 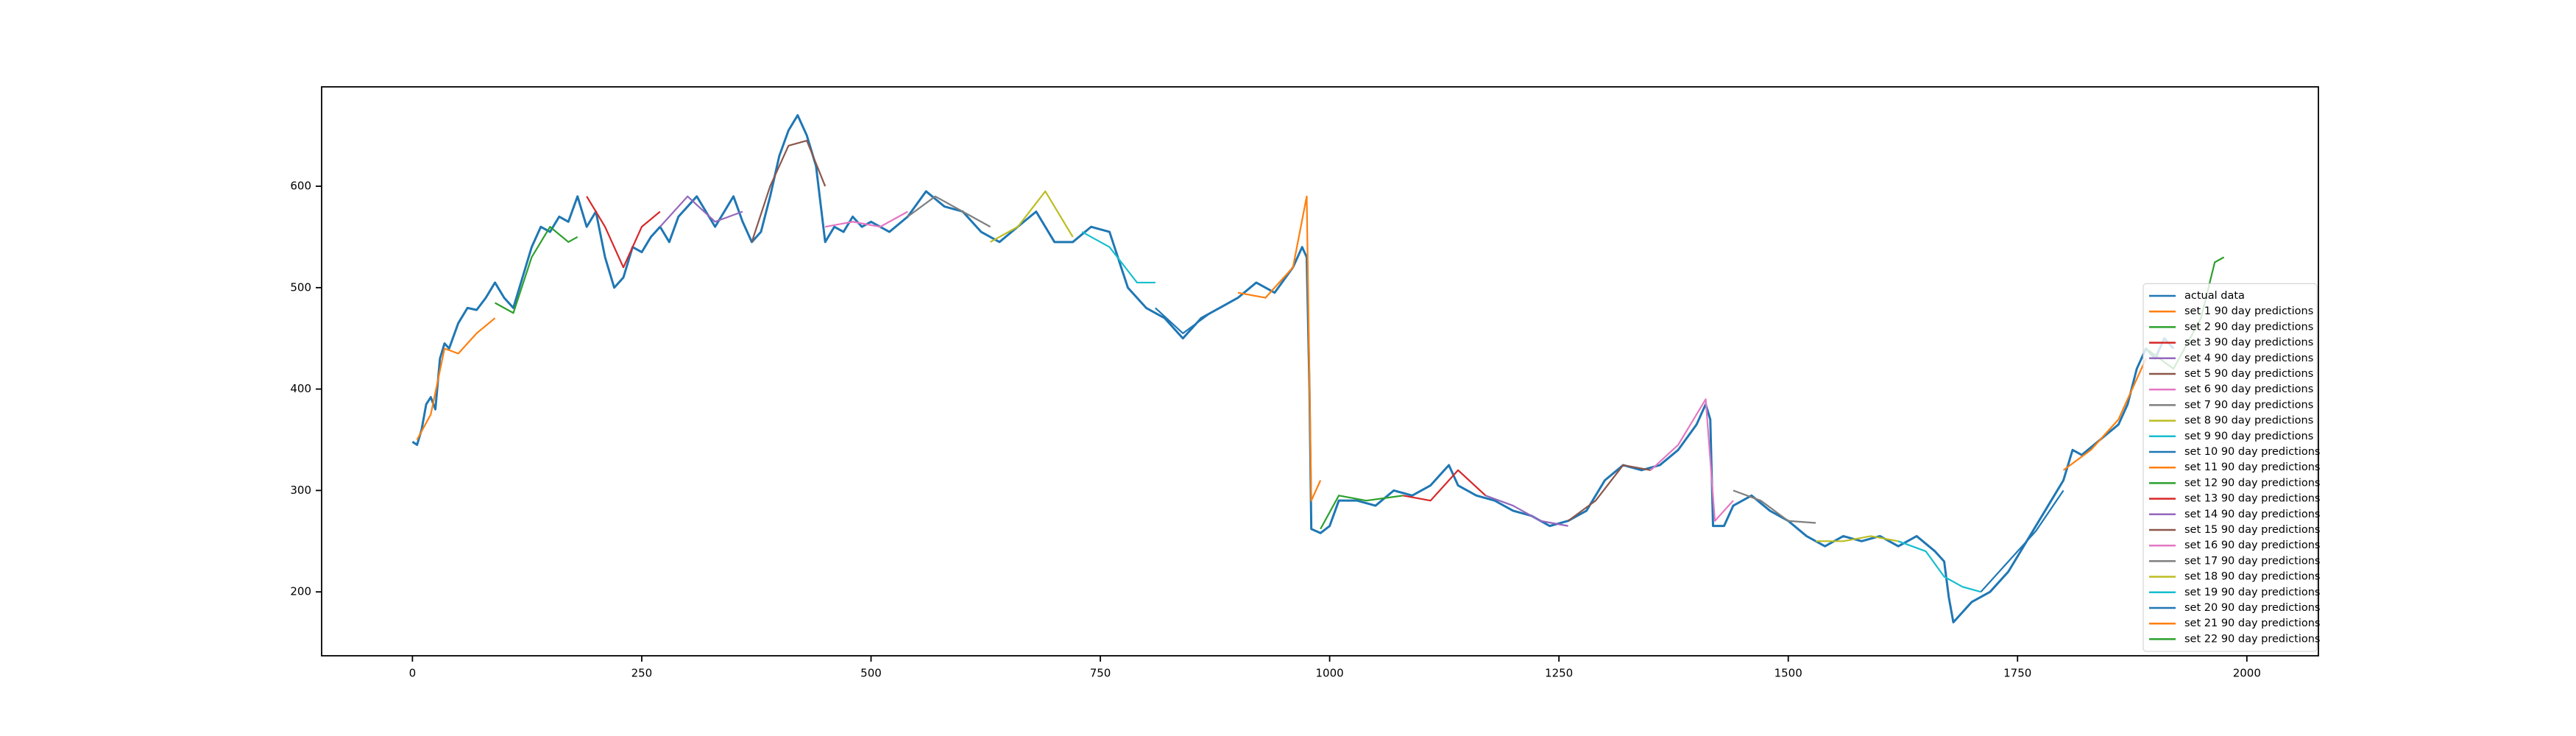 What do you see at coordinates (2248, 343) in the screenshot?
I see `legend-label: set 3 90 day predictions` at bounding box center [2248, 343].